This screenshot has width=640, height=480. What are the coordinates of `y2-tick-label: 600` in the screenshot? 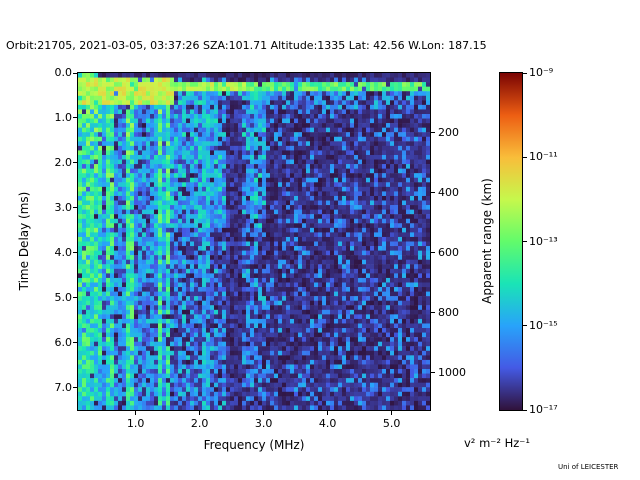 It's located at (448, 252).